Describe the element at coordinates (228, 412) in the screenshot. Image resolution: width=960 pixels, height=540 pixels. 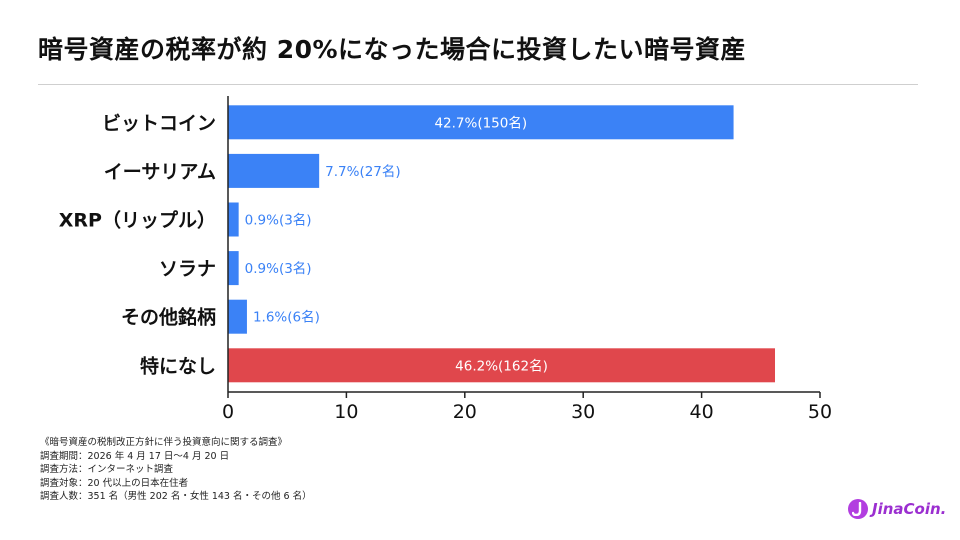
I see `x-tick-label: 0` at that location.